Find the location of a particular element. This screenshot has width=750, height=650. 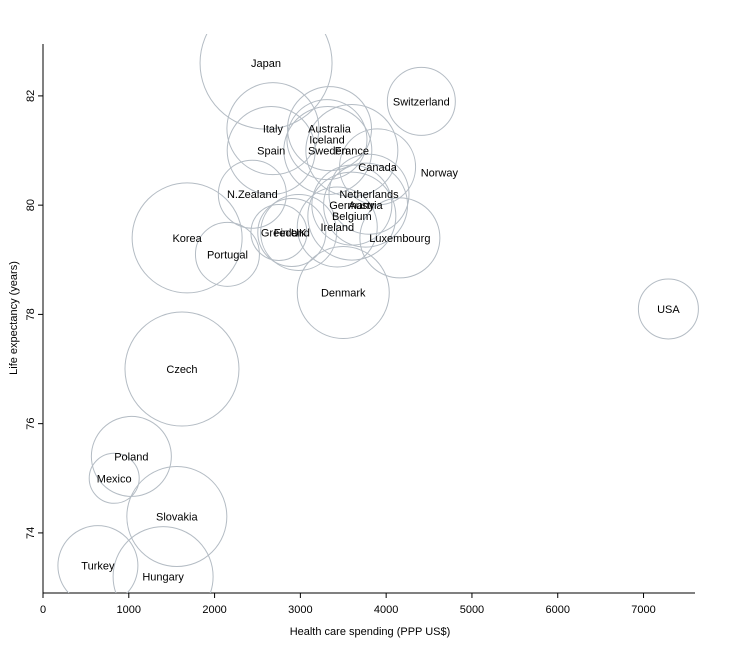

bubble-label-spain: Spain is located at coordinates (271, 152).